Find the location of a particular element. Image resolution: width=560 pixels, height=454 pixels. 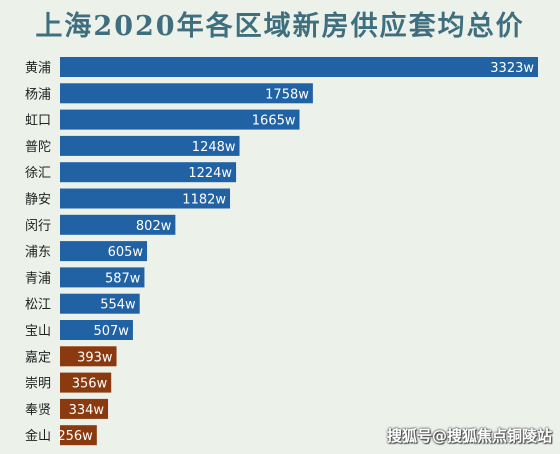

category-label: 黄浦 is located at coordinates (38, 68).